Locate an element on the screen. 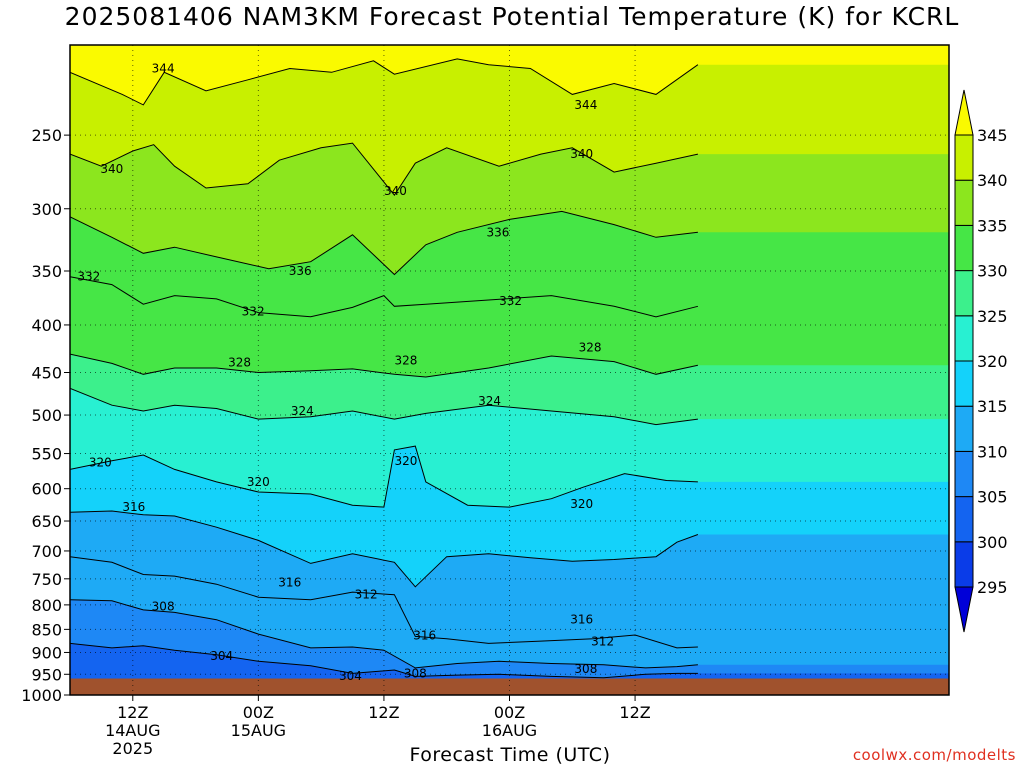 The height and width of the screenshot is (768, 1024). y-tick-label: 250 is located at coordinates (46, 135).